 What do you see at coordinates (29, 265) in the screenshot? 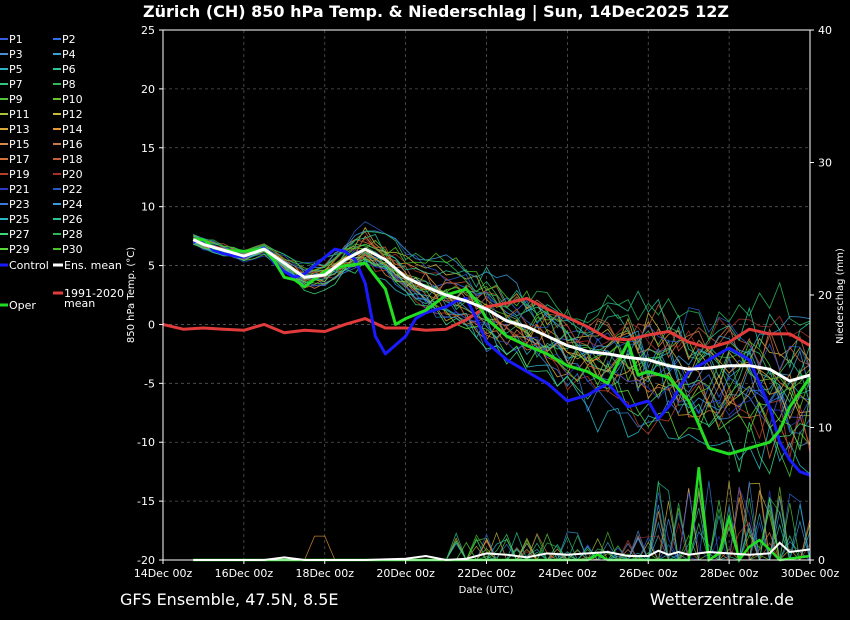
I see `legend-label: Control` at bounding box center [29, 265].